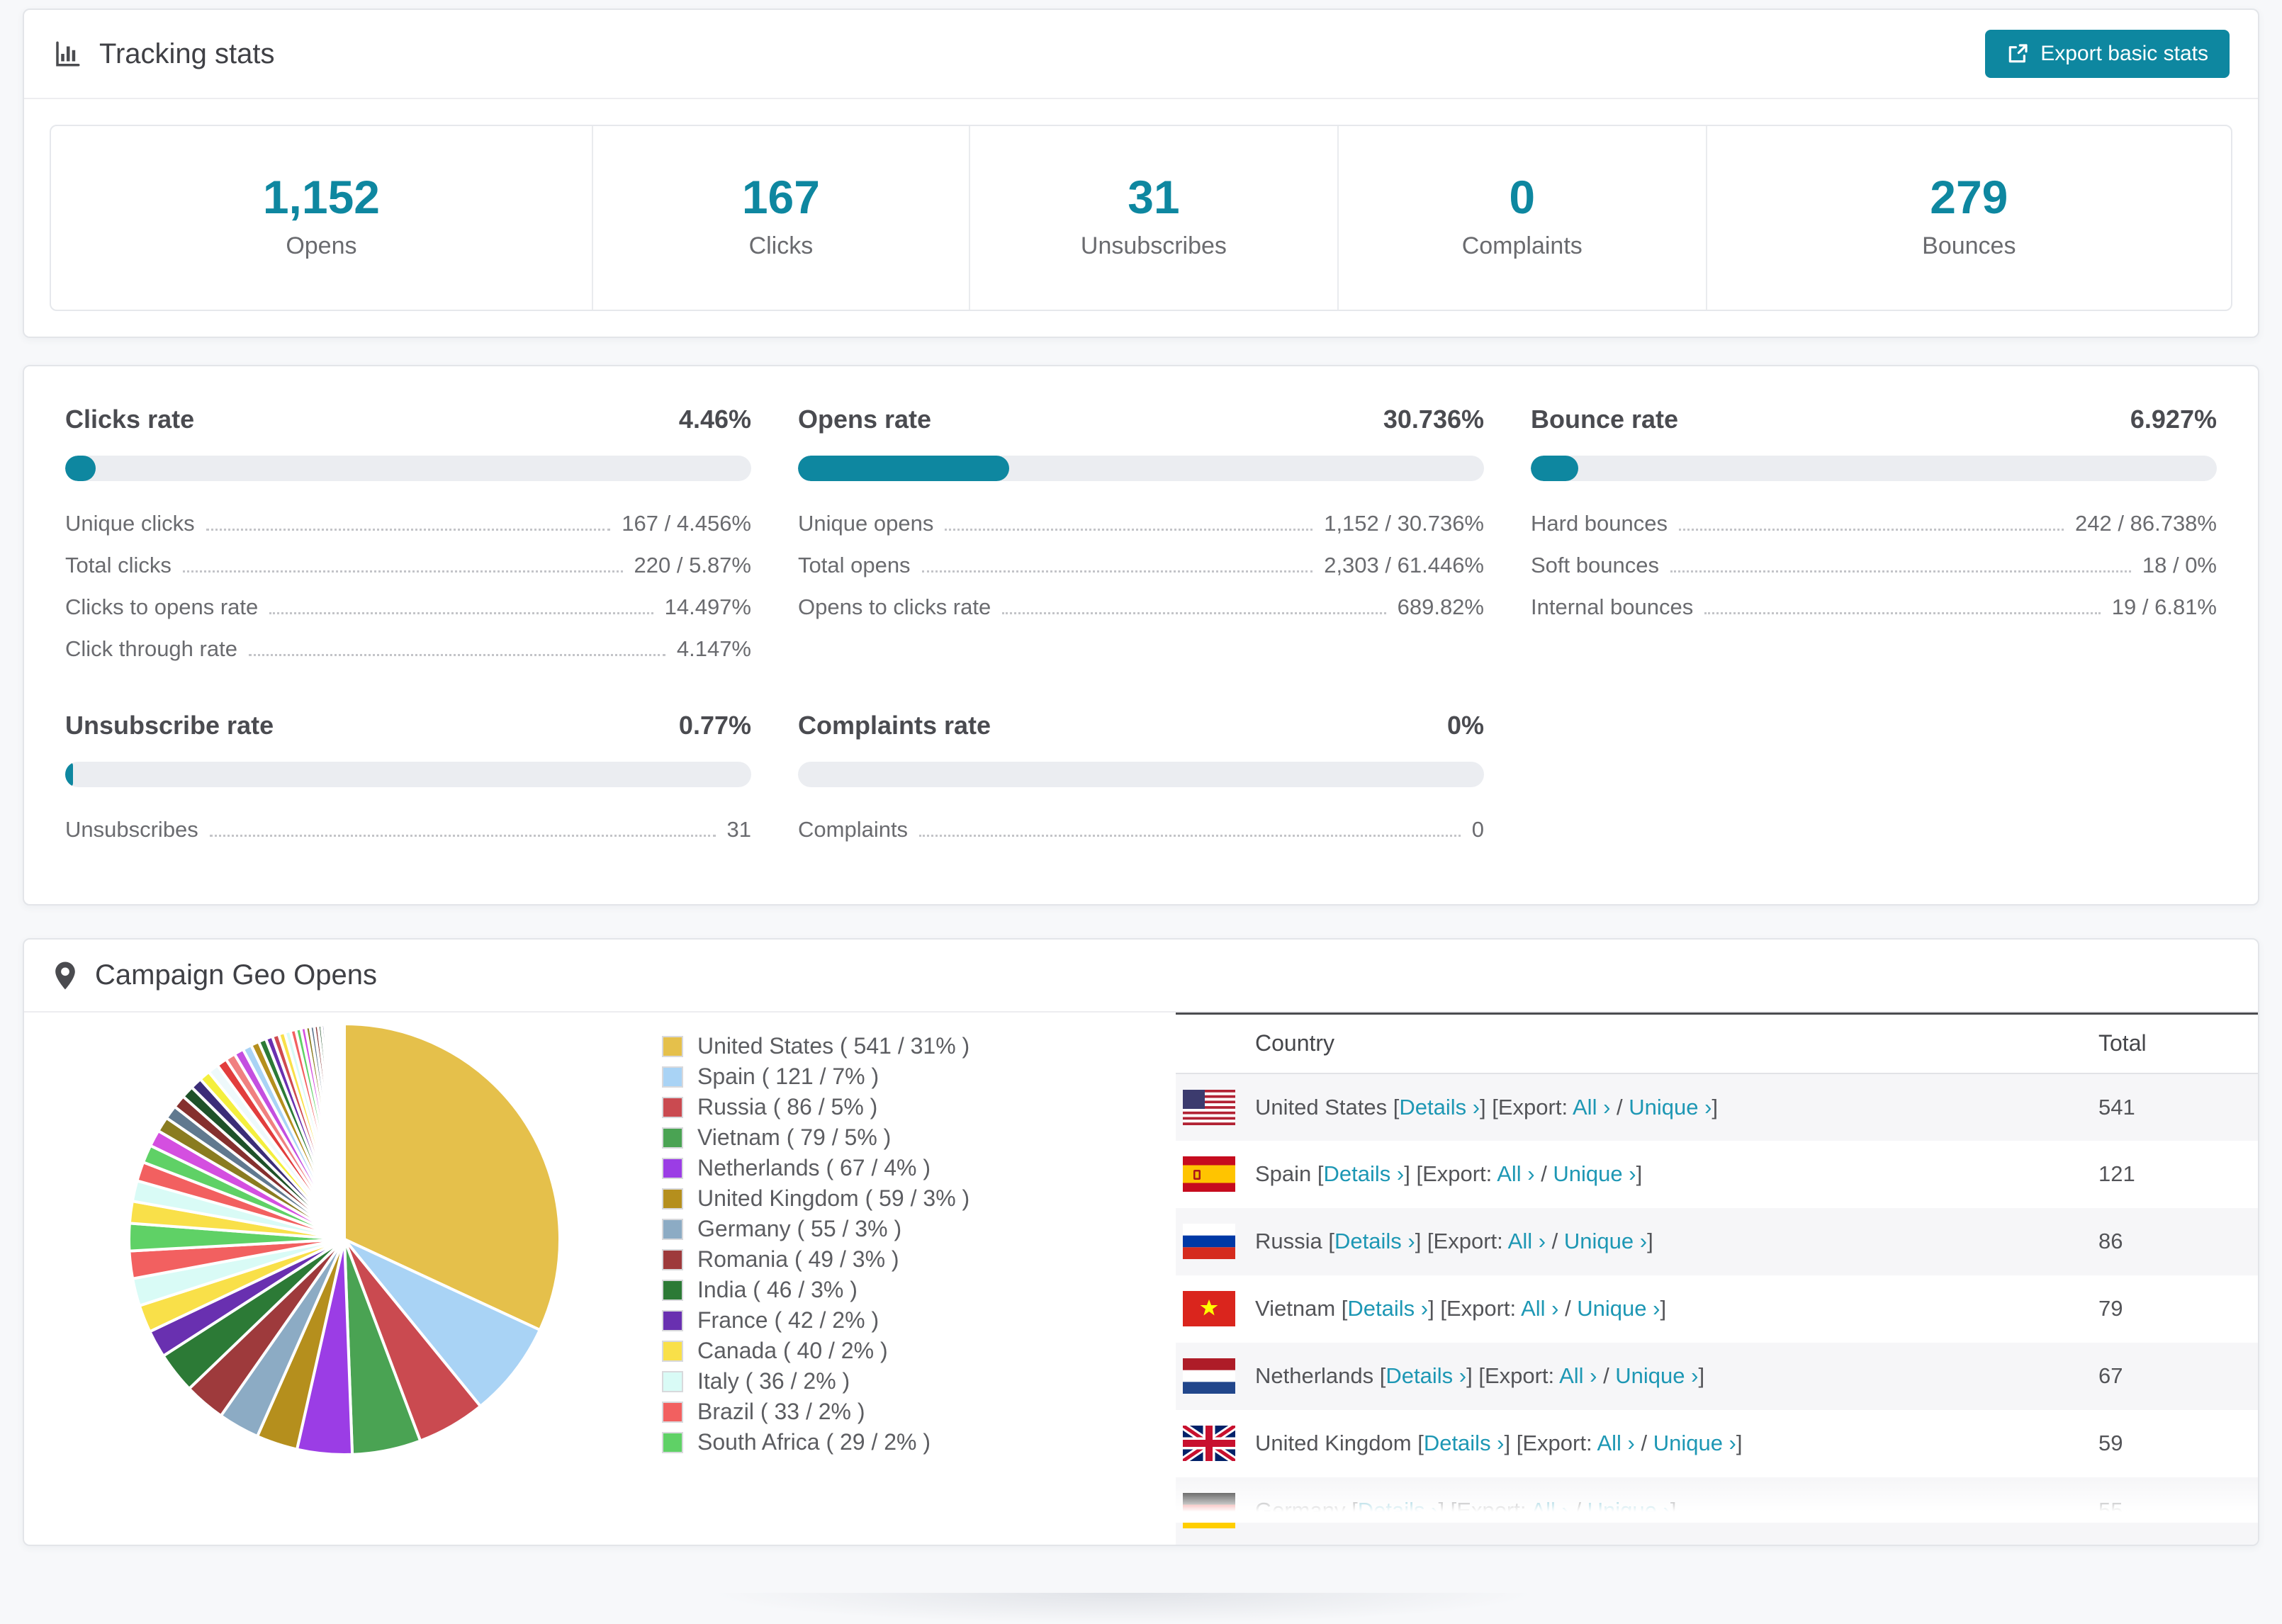  I want to click on rate-row-label: Clicks to opens rate, so click(162, 607).